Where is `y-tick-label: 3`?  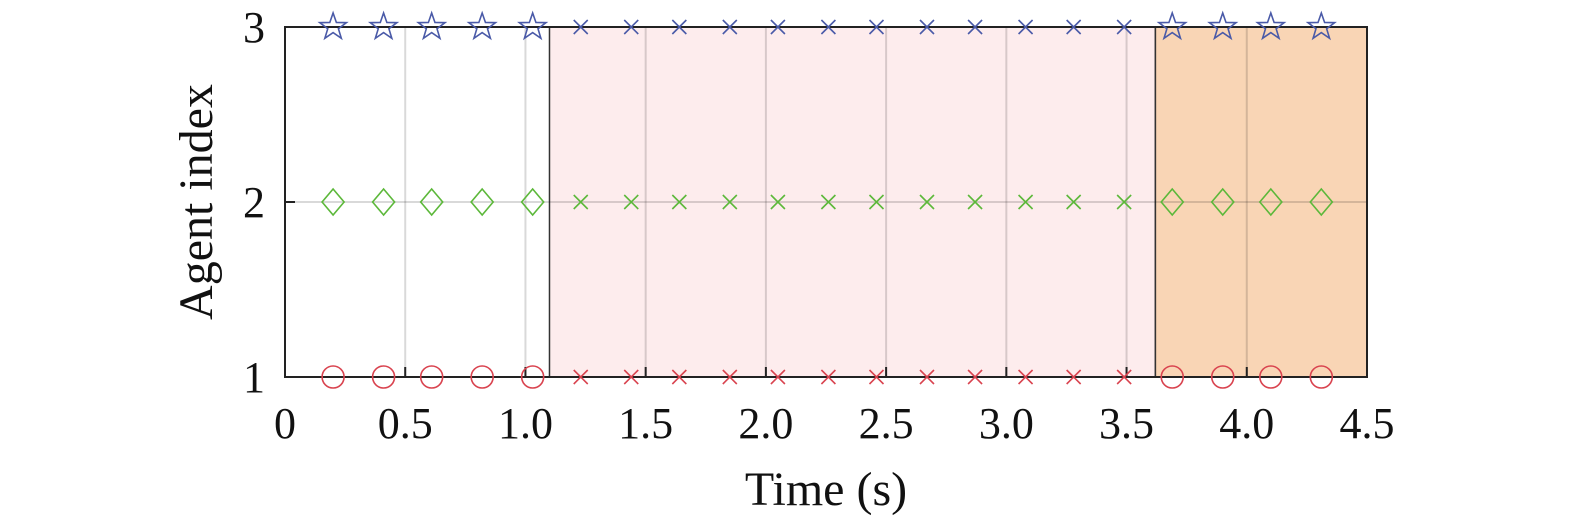
y-tick-label: 3 is located at coordinates (254, 27).